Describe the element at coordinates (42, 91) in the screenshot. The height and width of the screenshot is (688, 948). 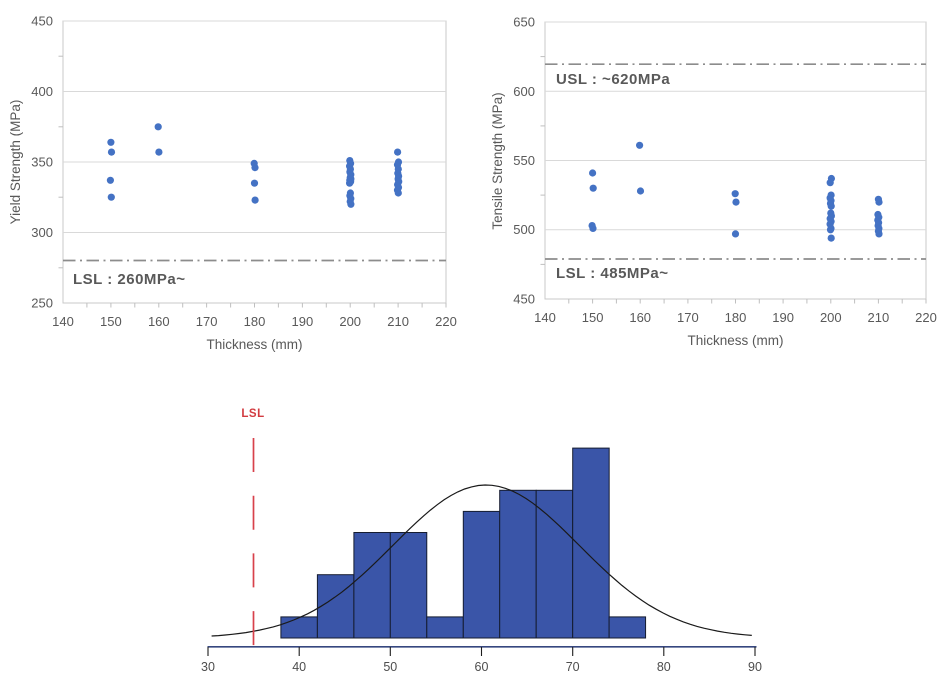
I see `svg-text: 400` at that location.